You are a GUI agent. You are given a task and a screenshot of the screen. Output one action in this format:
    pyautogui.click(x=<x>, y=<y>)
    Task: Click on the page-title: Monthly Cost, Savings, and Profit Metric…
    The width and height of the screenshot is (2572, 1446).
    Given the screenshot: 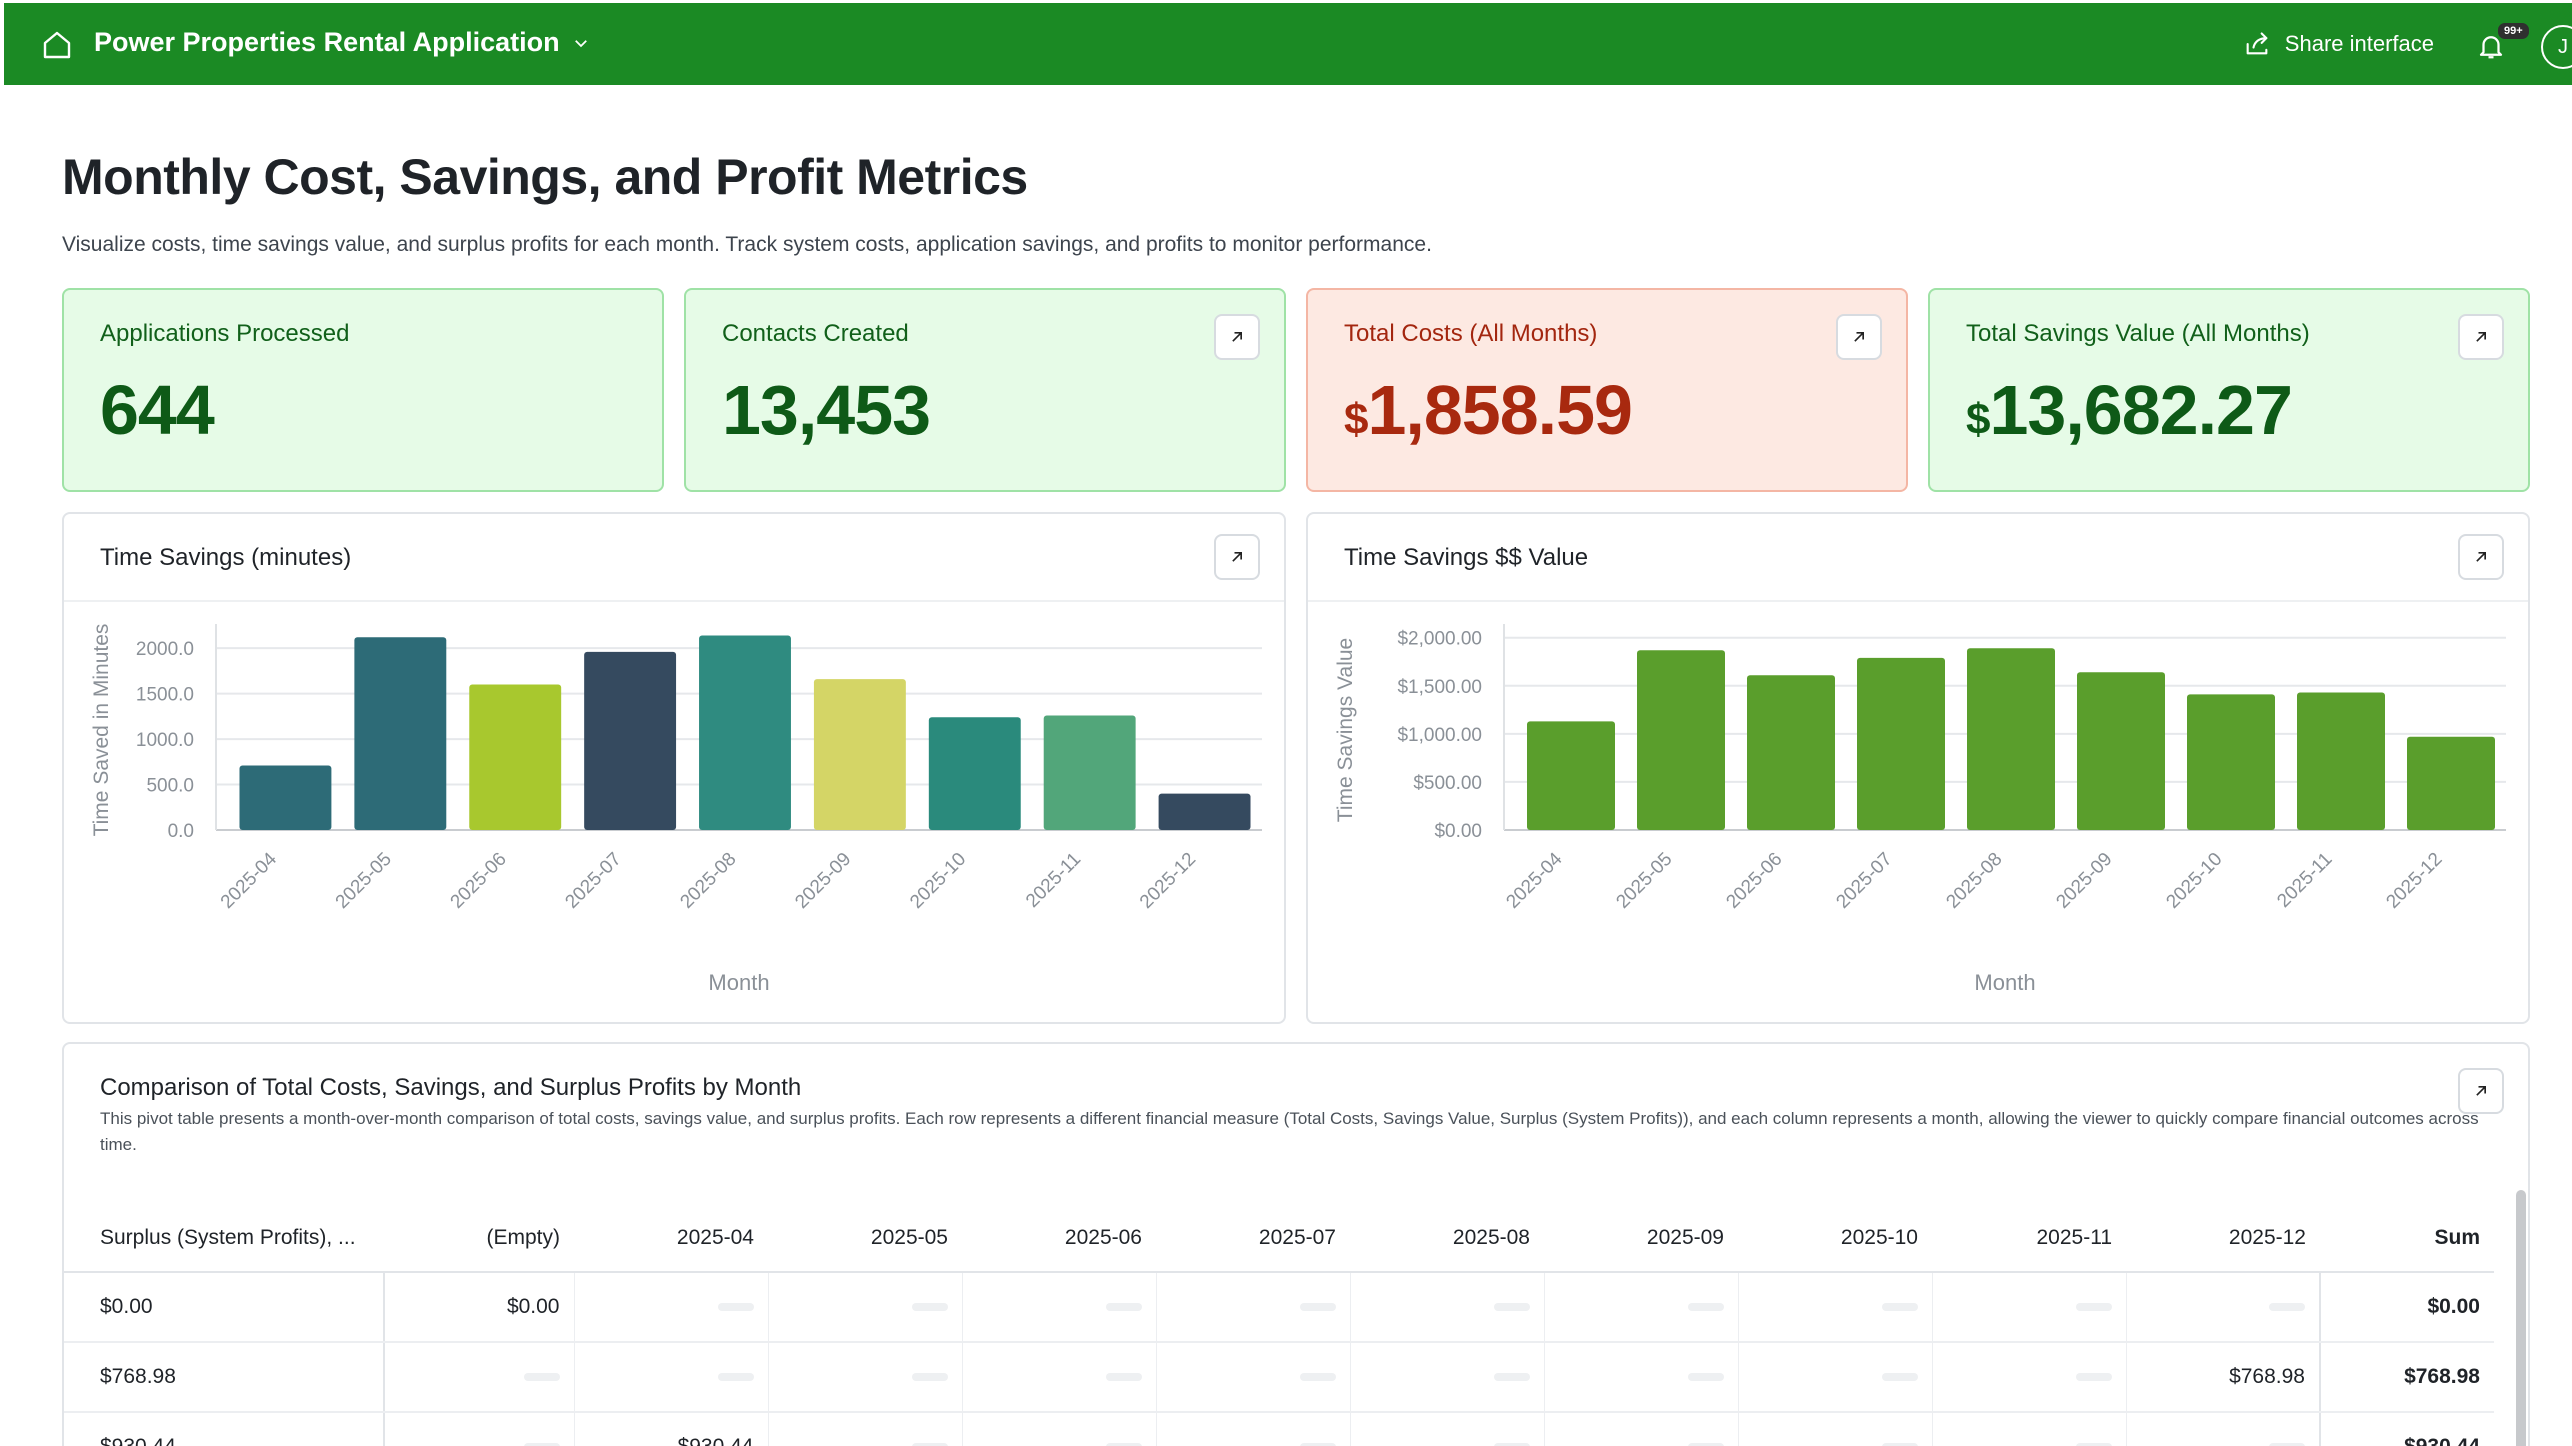 What is the action you would take?
    pyautogui.click(x=545, y=177)
    